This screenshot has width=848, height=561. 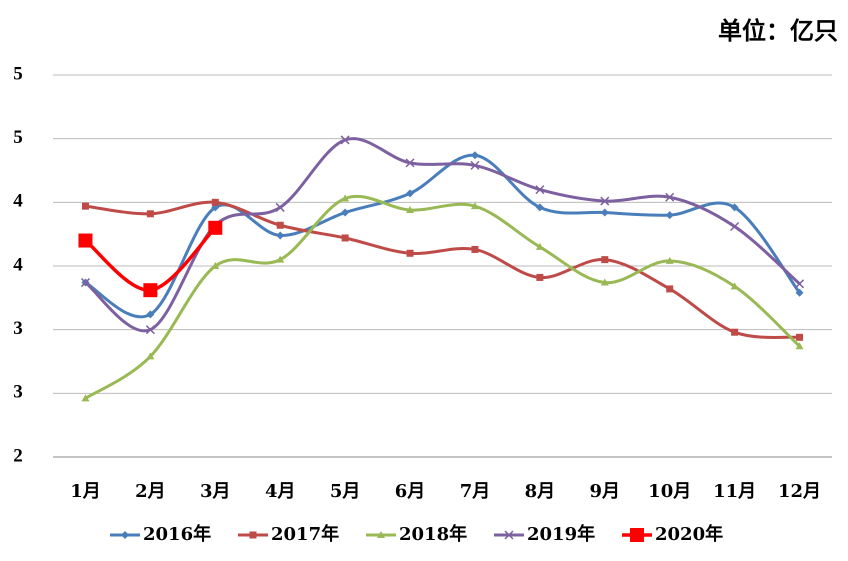 I want to click on x-tick-label: 11月, so click(x=734, y=491).